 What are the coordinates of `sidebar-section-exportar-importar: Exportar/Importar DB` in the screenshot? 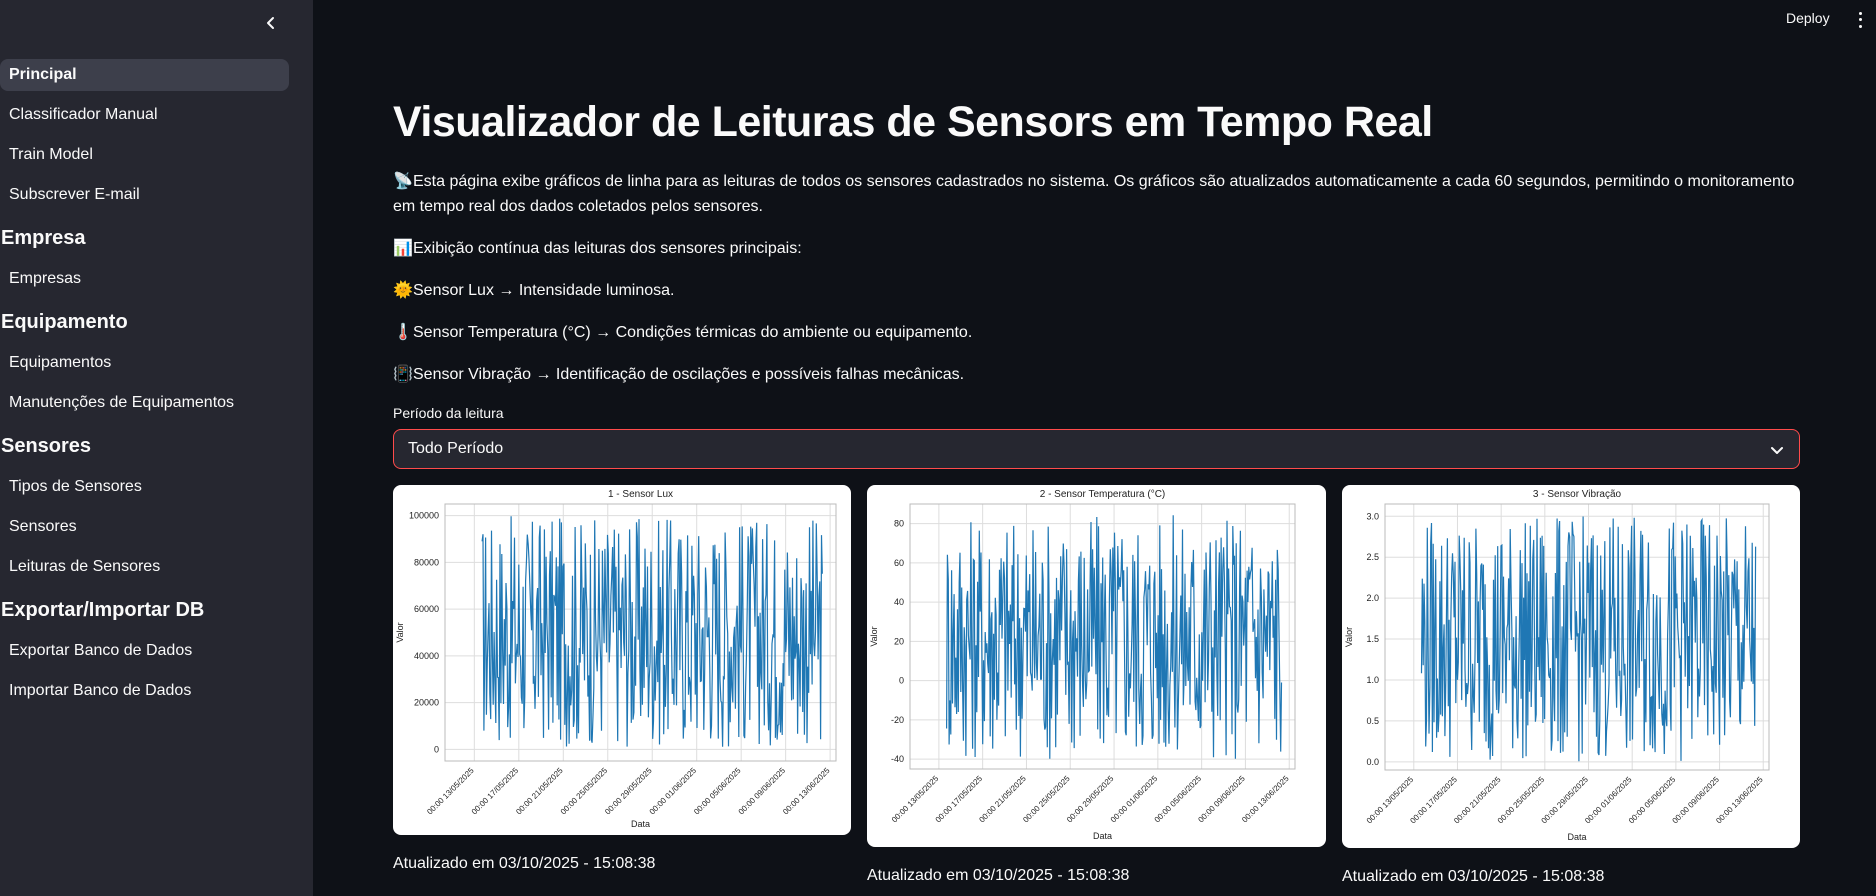 It's located at (103, 610).